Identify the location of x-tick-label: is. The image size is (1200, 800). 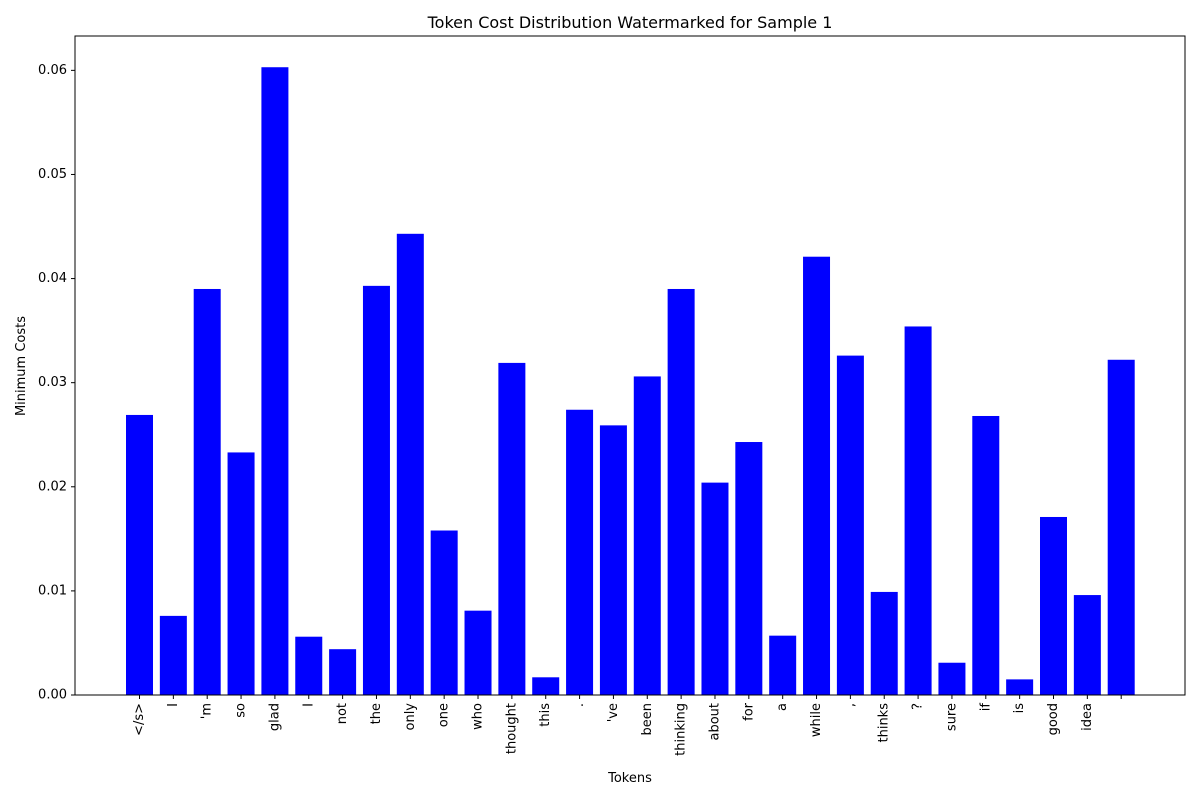
(1019, 708).